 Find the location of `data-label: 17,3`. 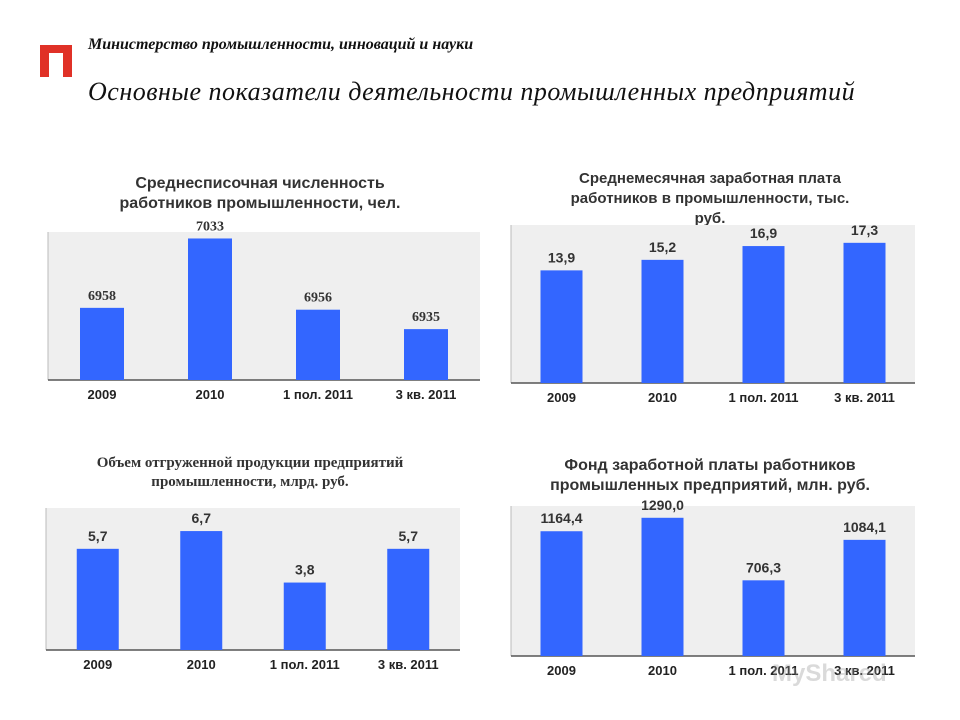

data-label: 17,3 is located at coordinates (864, 230).